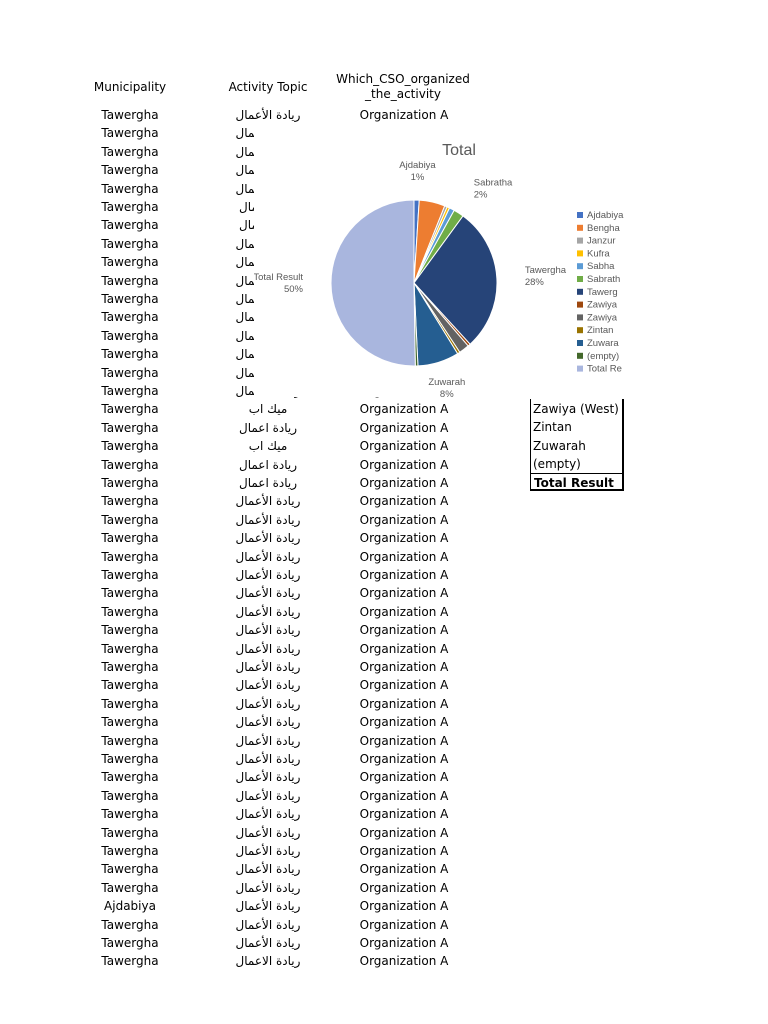 The width and height of the screenshot is (768, 1024). Describe the element at coordinates (557, 463) in the screenshot. I see `pivot-row-label: (empty)` at that location.